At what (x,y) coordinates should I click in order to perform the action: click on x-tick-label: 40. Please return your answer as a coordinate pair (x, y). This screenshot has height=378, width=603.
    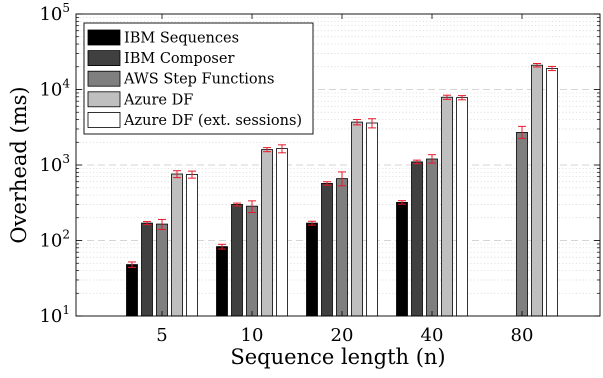
    Looking at the image, I should click on (432, 335).